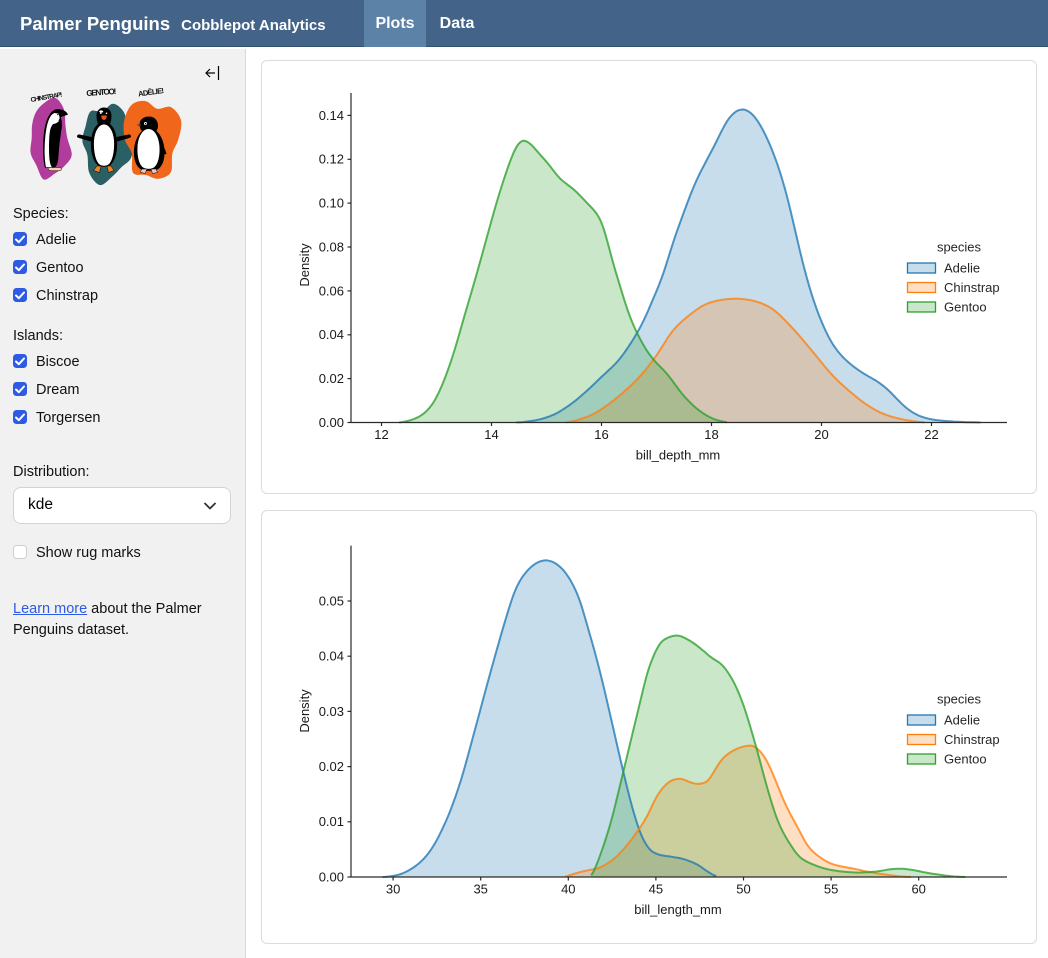  What do you see at coordinates (656, 889) in the screenshot?
I see `svg-text: 45` at bounding box center [656, 889].